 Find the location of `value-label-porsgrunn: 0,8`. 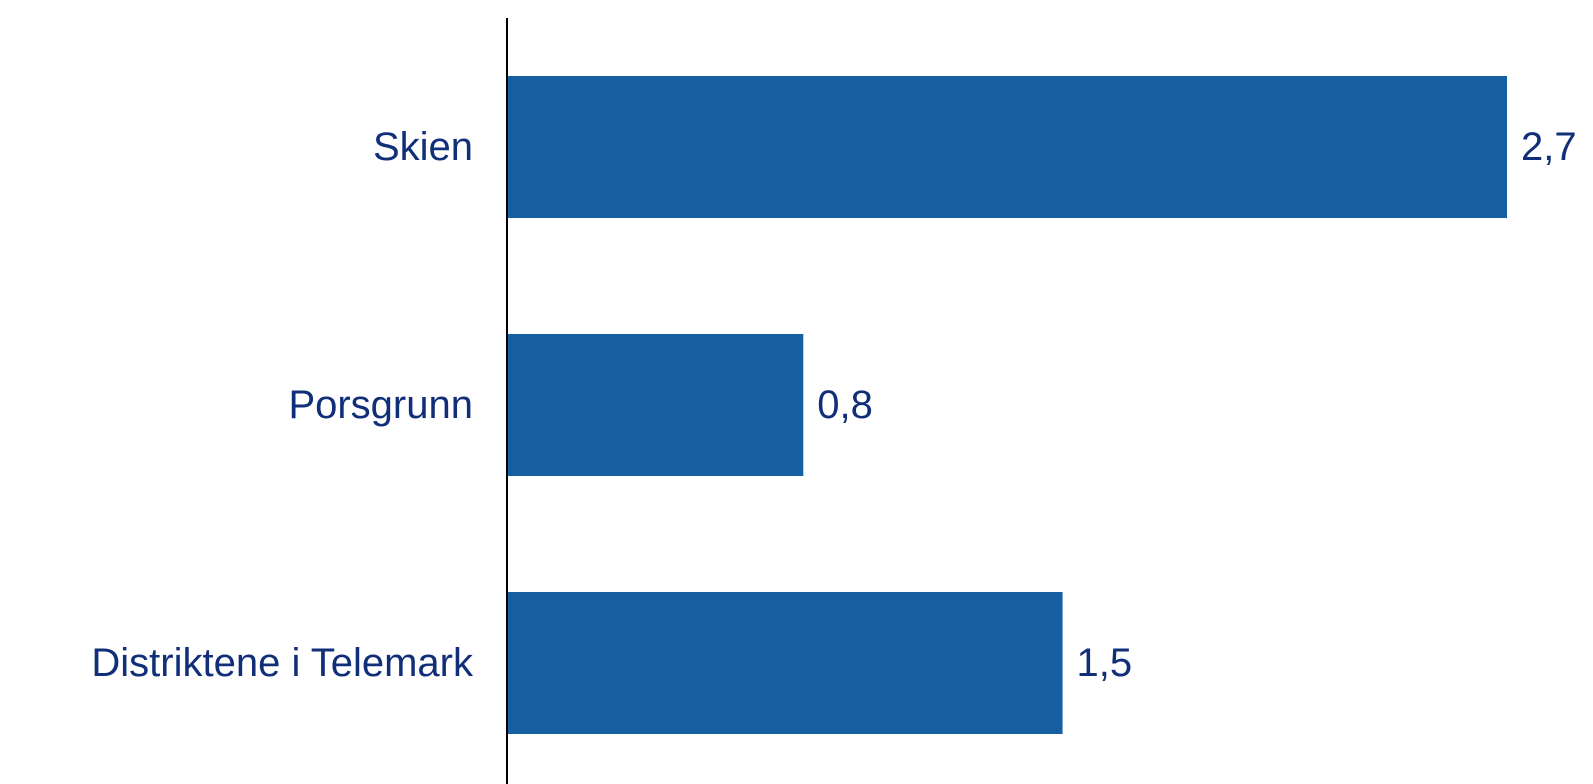

value-label-porsgrunn: 0,8 is located at coordinates (845, 405).